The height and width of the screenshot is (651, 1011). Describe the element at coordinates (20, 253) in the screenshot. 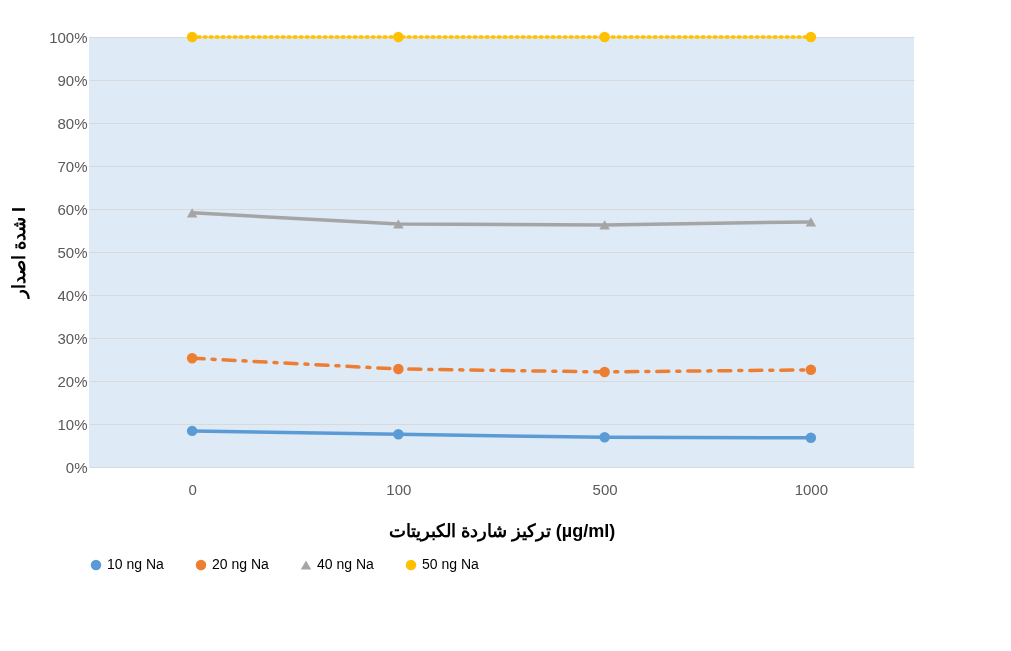

I see `y-axis-title: شدة اصدار I` at that location.